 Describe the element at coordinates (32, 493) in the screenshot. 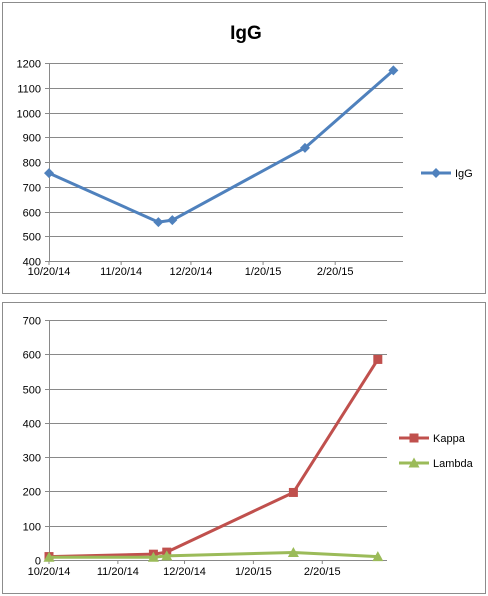

I see `y-tick-label: 200` at that location.